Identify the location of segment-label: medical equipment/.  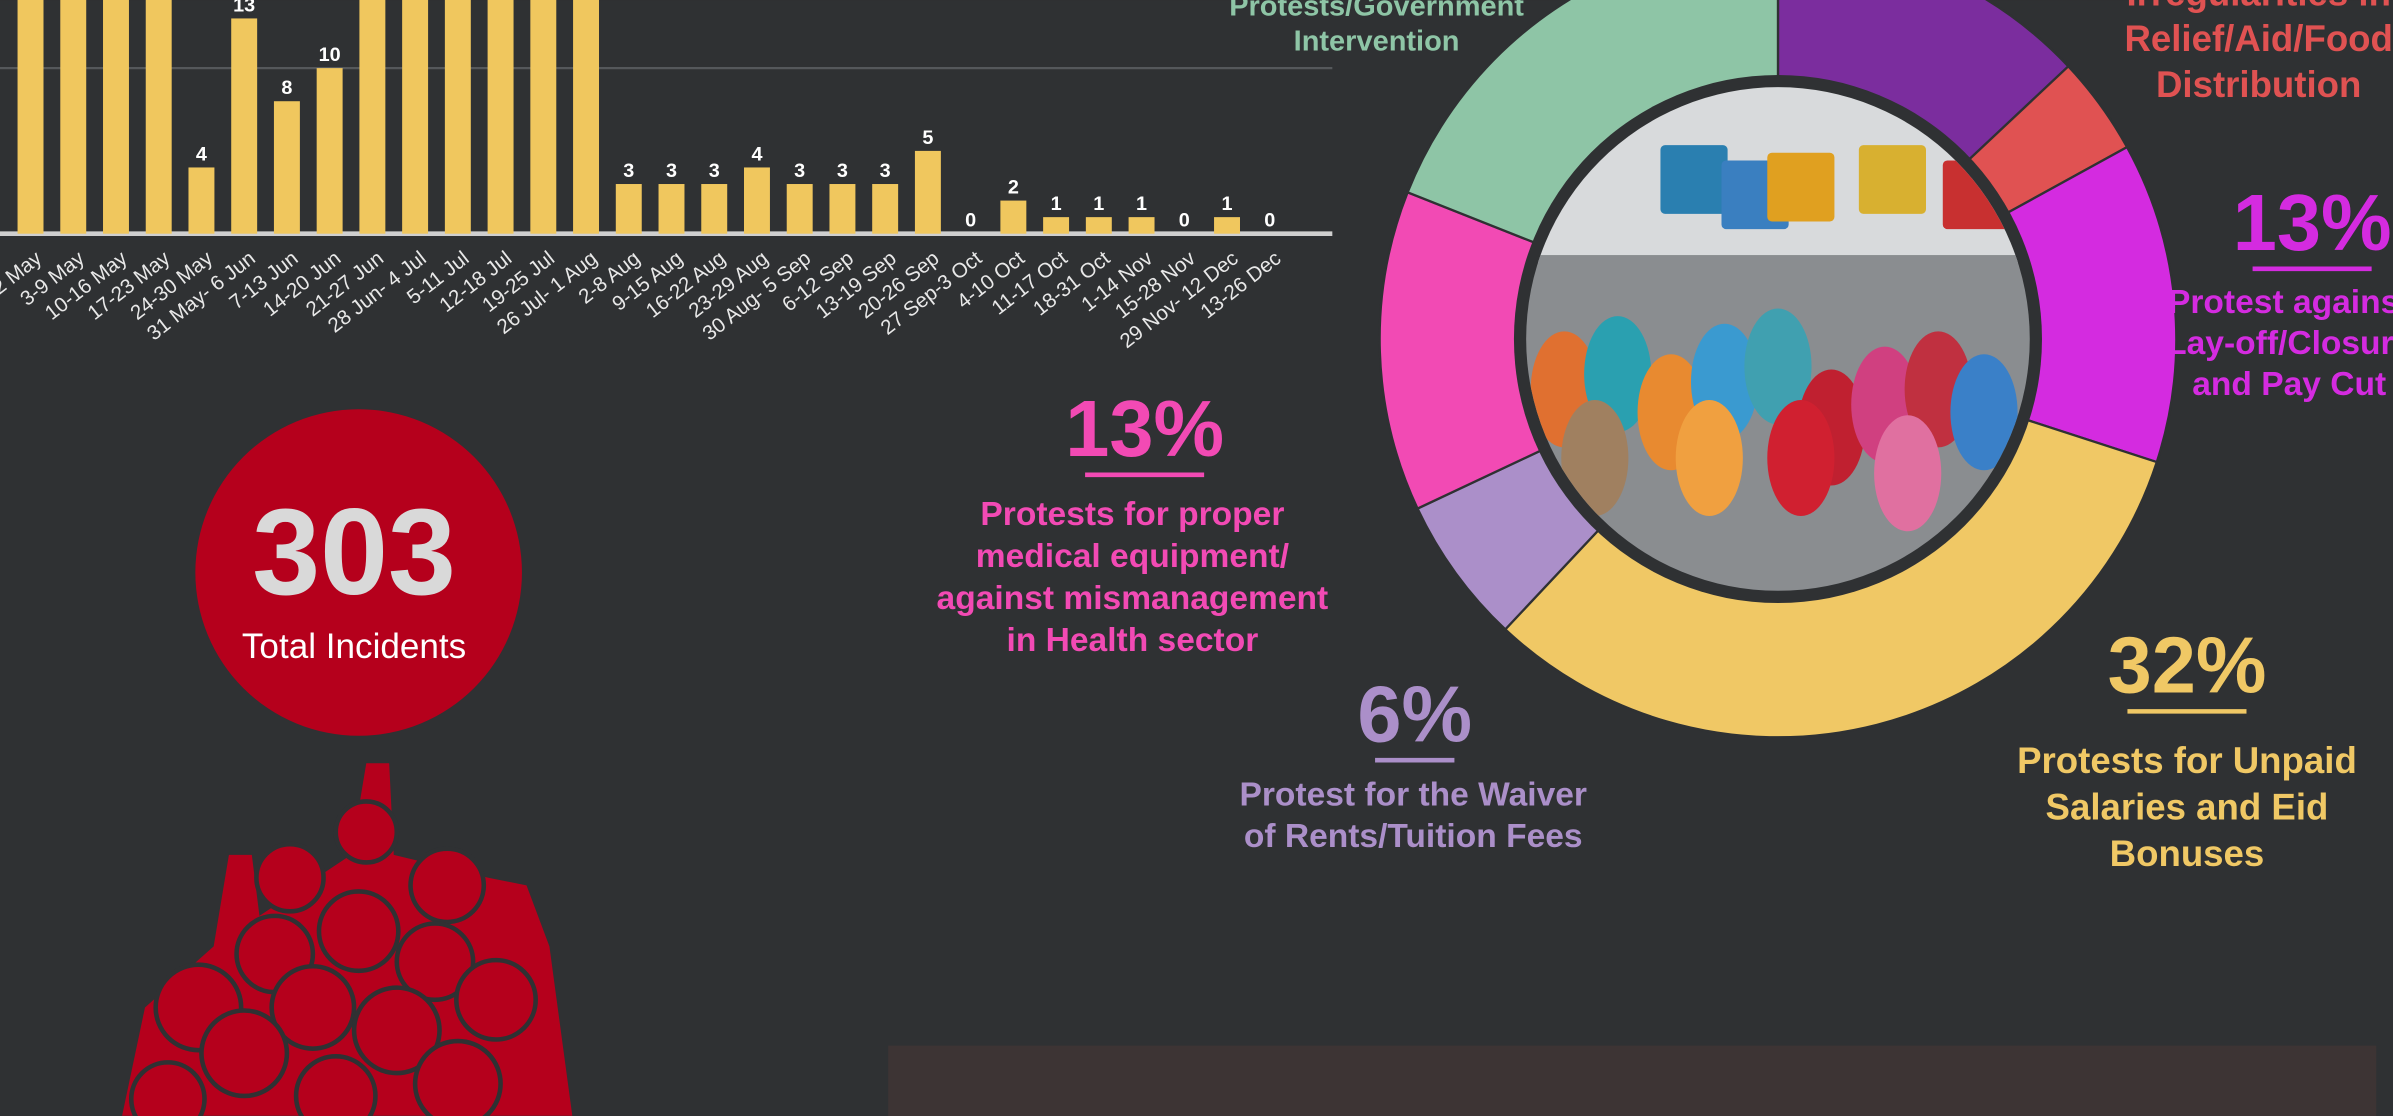
(1132, 556).